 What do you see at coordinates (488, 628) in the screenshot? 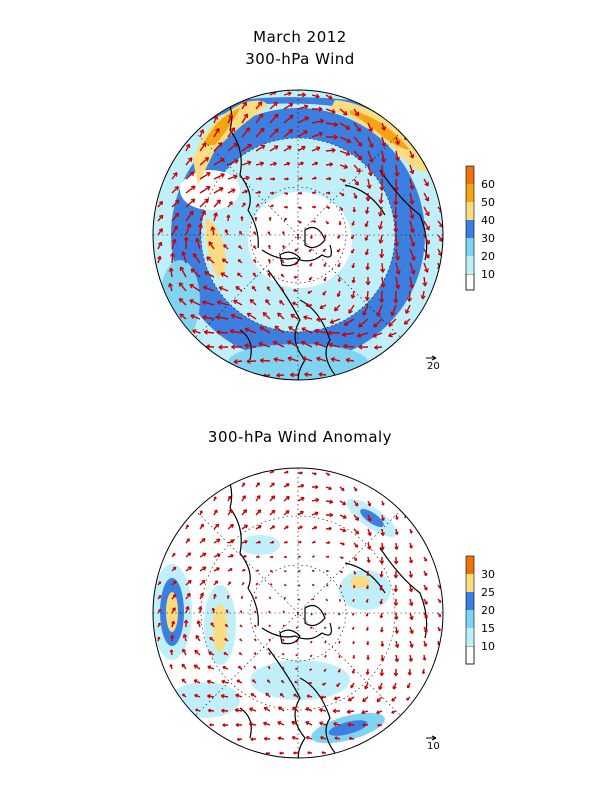
I see `colorbar-tick-label: 15` at bounding box center [488, 628].